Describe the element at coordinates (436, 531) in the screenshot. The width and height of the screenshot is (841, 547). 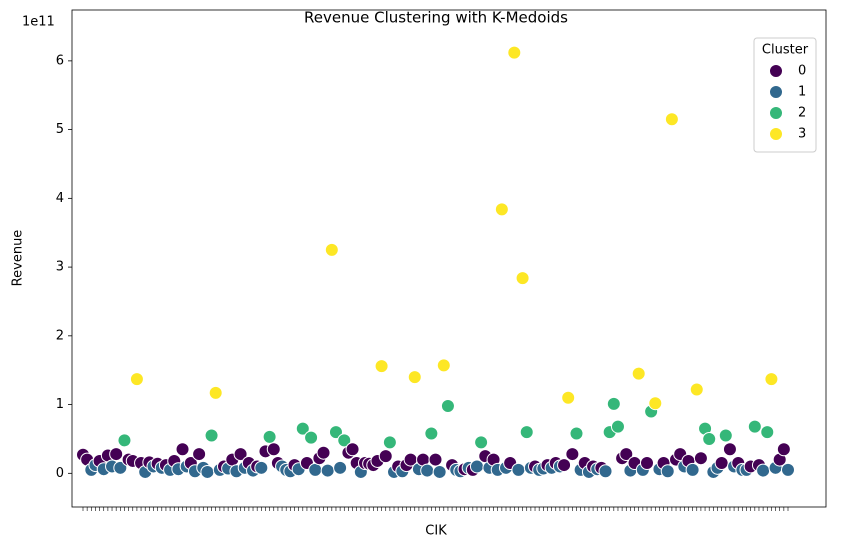
I see `x-axis-label: CIK` at that location.